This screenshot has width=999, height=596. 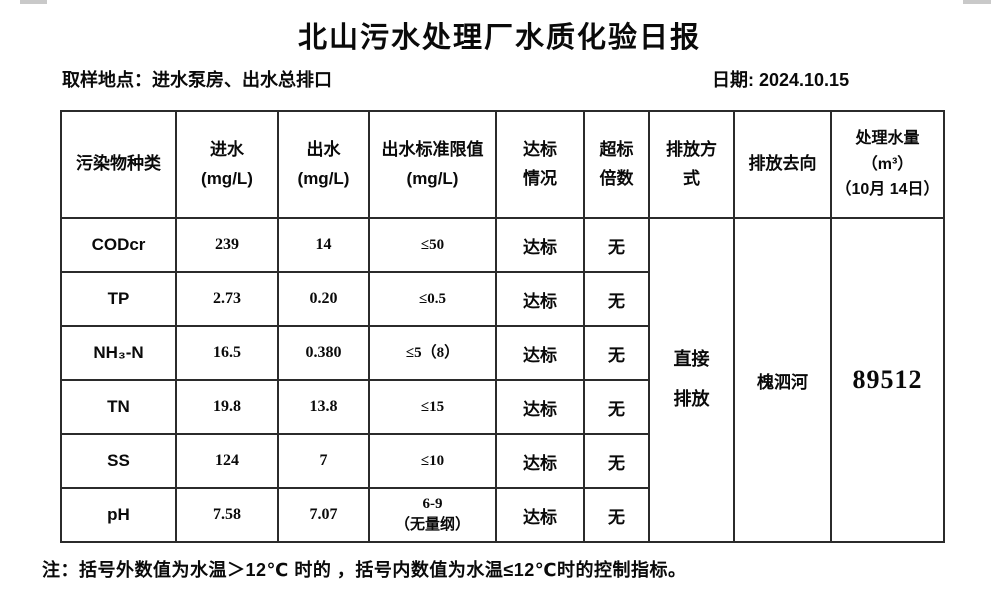 What do you see at coordinates (227, 353) in the screenshot?
I see `cell-influent: 16.5` at bounding box center [227, 353].